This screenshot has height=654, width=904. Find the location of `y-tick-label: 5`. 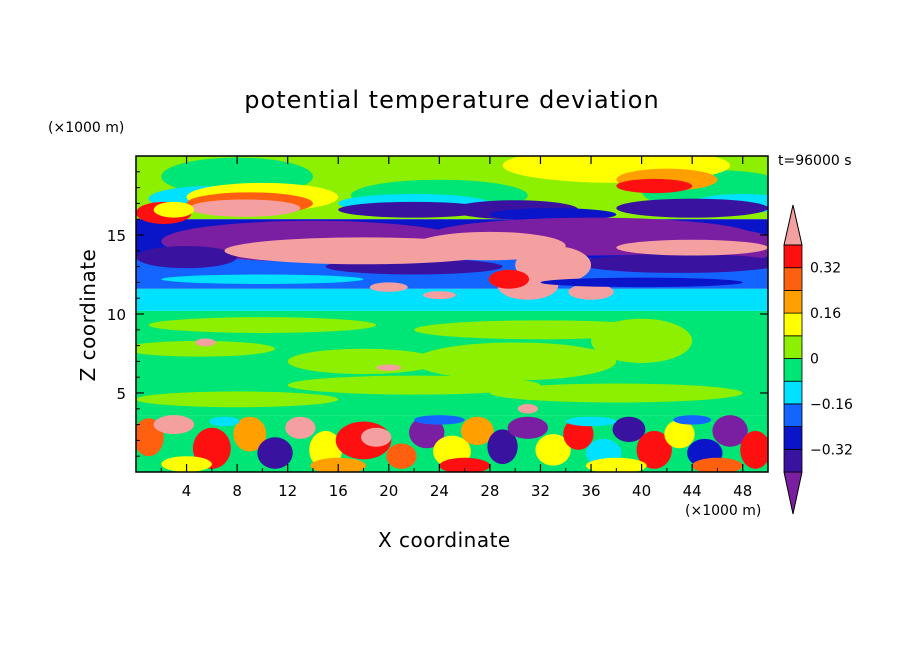

y-tick-label: 5 is located at coordinates (121, 394).